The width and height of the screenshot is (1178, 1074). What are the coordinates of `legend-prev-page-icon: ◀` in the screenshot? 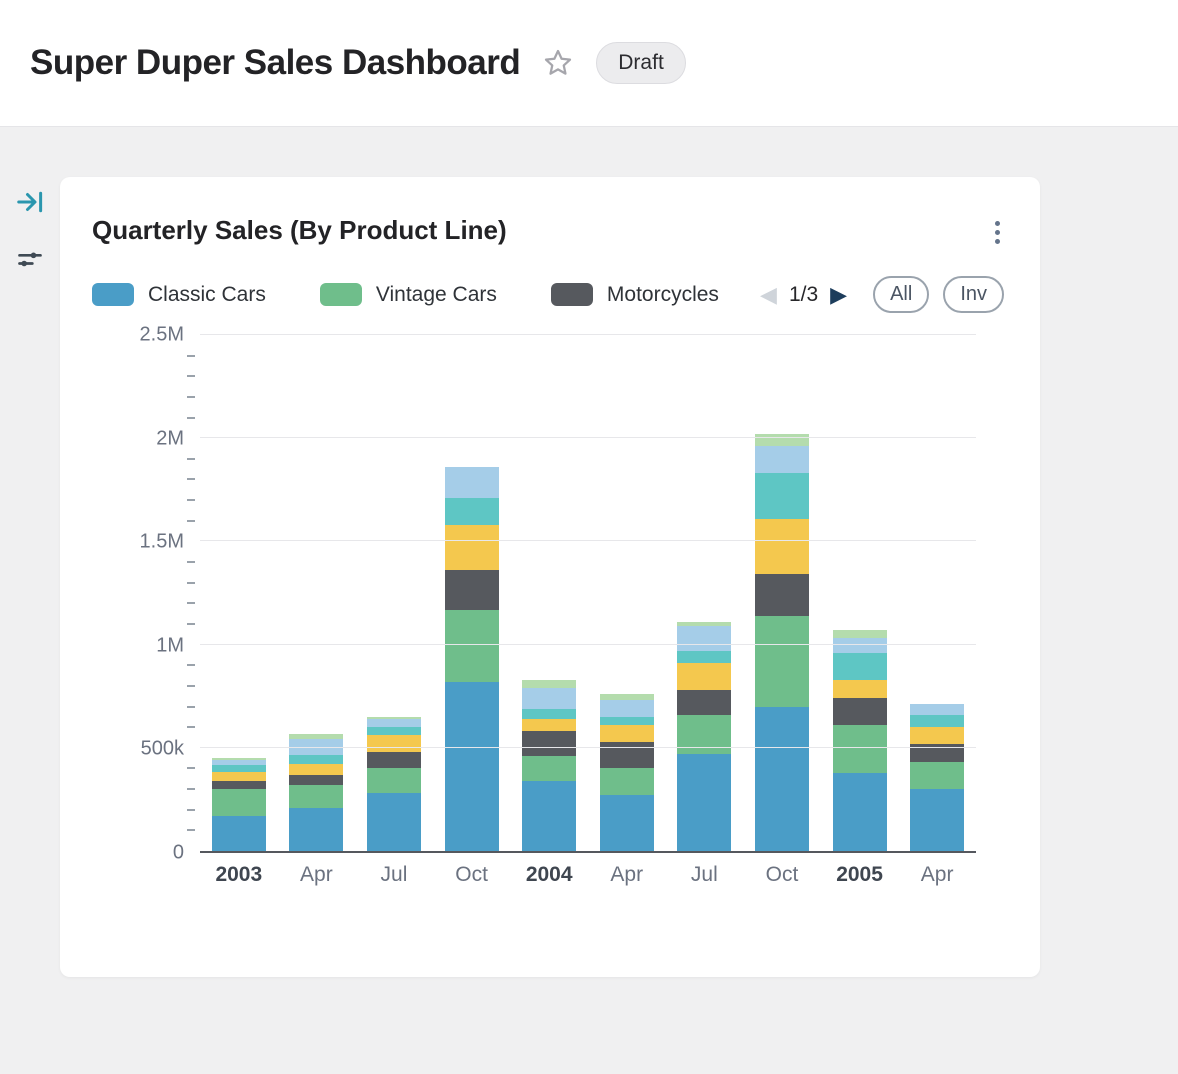 It's located at (768, 294).